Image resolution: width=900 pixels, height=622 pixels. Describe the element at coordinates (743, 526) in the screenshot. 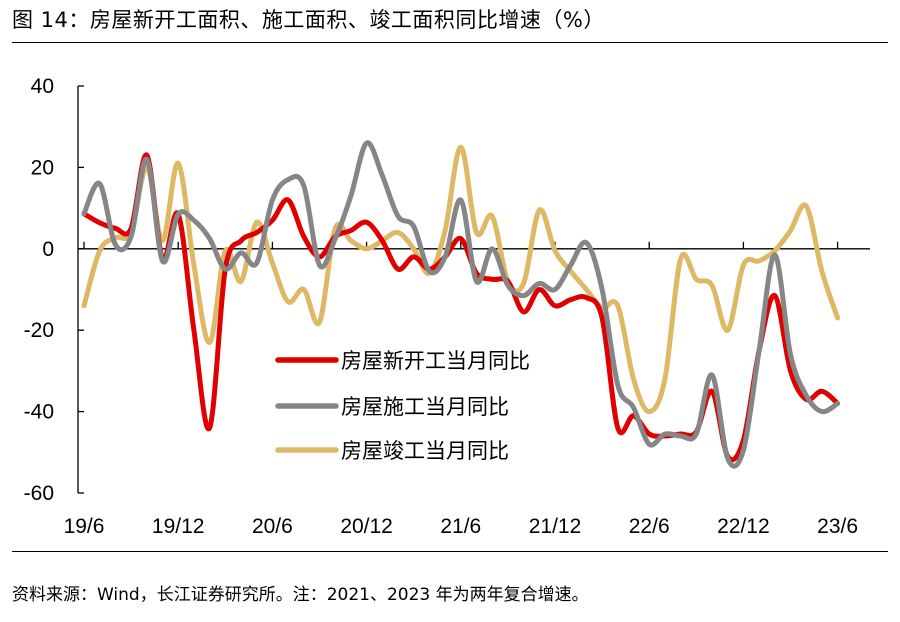

I see `x-tick-label: 22/12` at that location.